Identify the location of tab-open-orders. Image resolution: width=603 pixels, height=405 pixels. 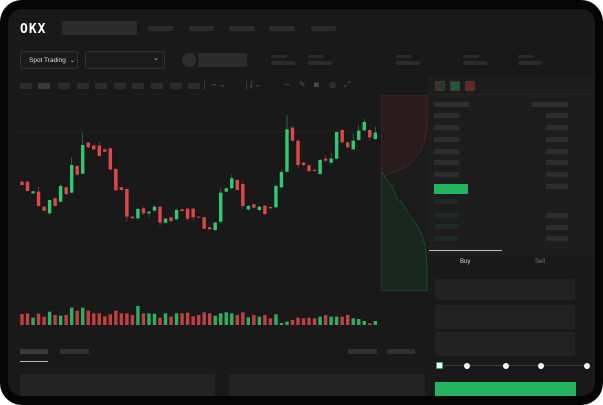
(34, 351).